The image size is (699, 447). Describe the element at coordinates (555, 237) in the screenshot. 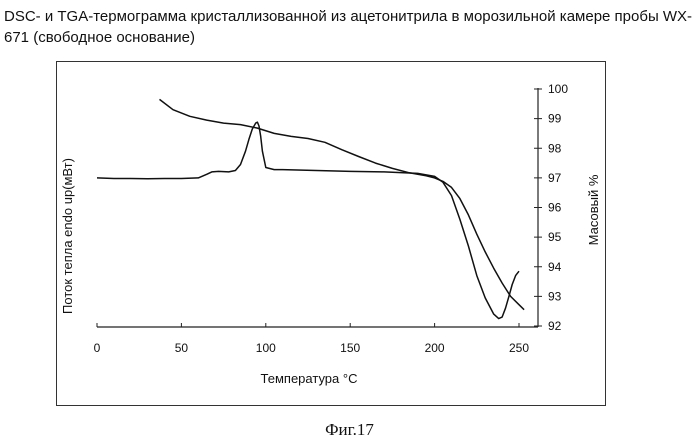

I see `y2-tick-label: 95` at that location.